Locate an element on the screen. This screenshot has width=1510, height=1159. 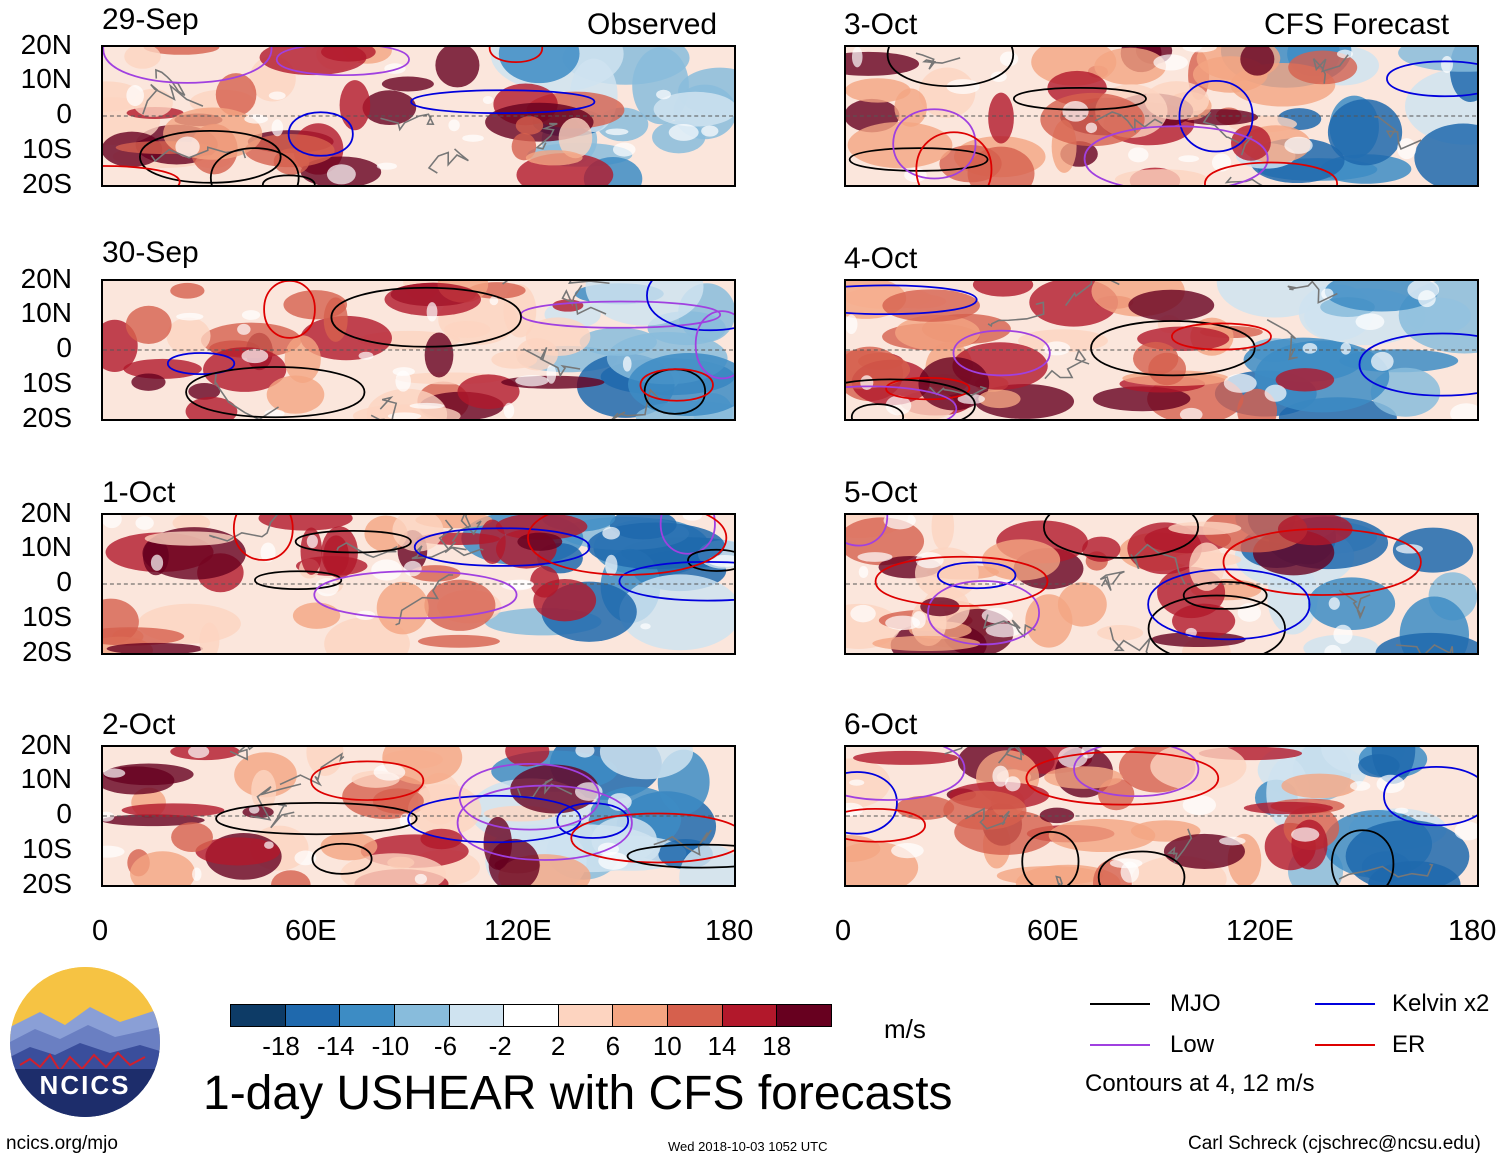
panel-date-label: 6-Oct is located at coordinates (881, 724).